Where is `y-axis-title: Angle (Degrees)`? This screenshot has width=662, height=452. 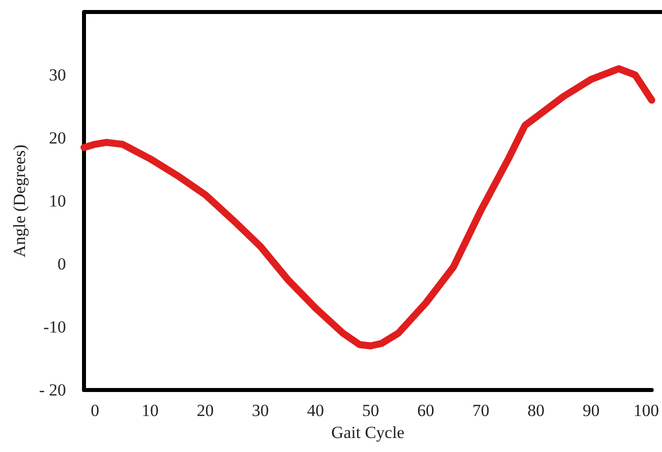
y-axis-title: Angle (Degrees) is located at coordinates (19, 201).